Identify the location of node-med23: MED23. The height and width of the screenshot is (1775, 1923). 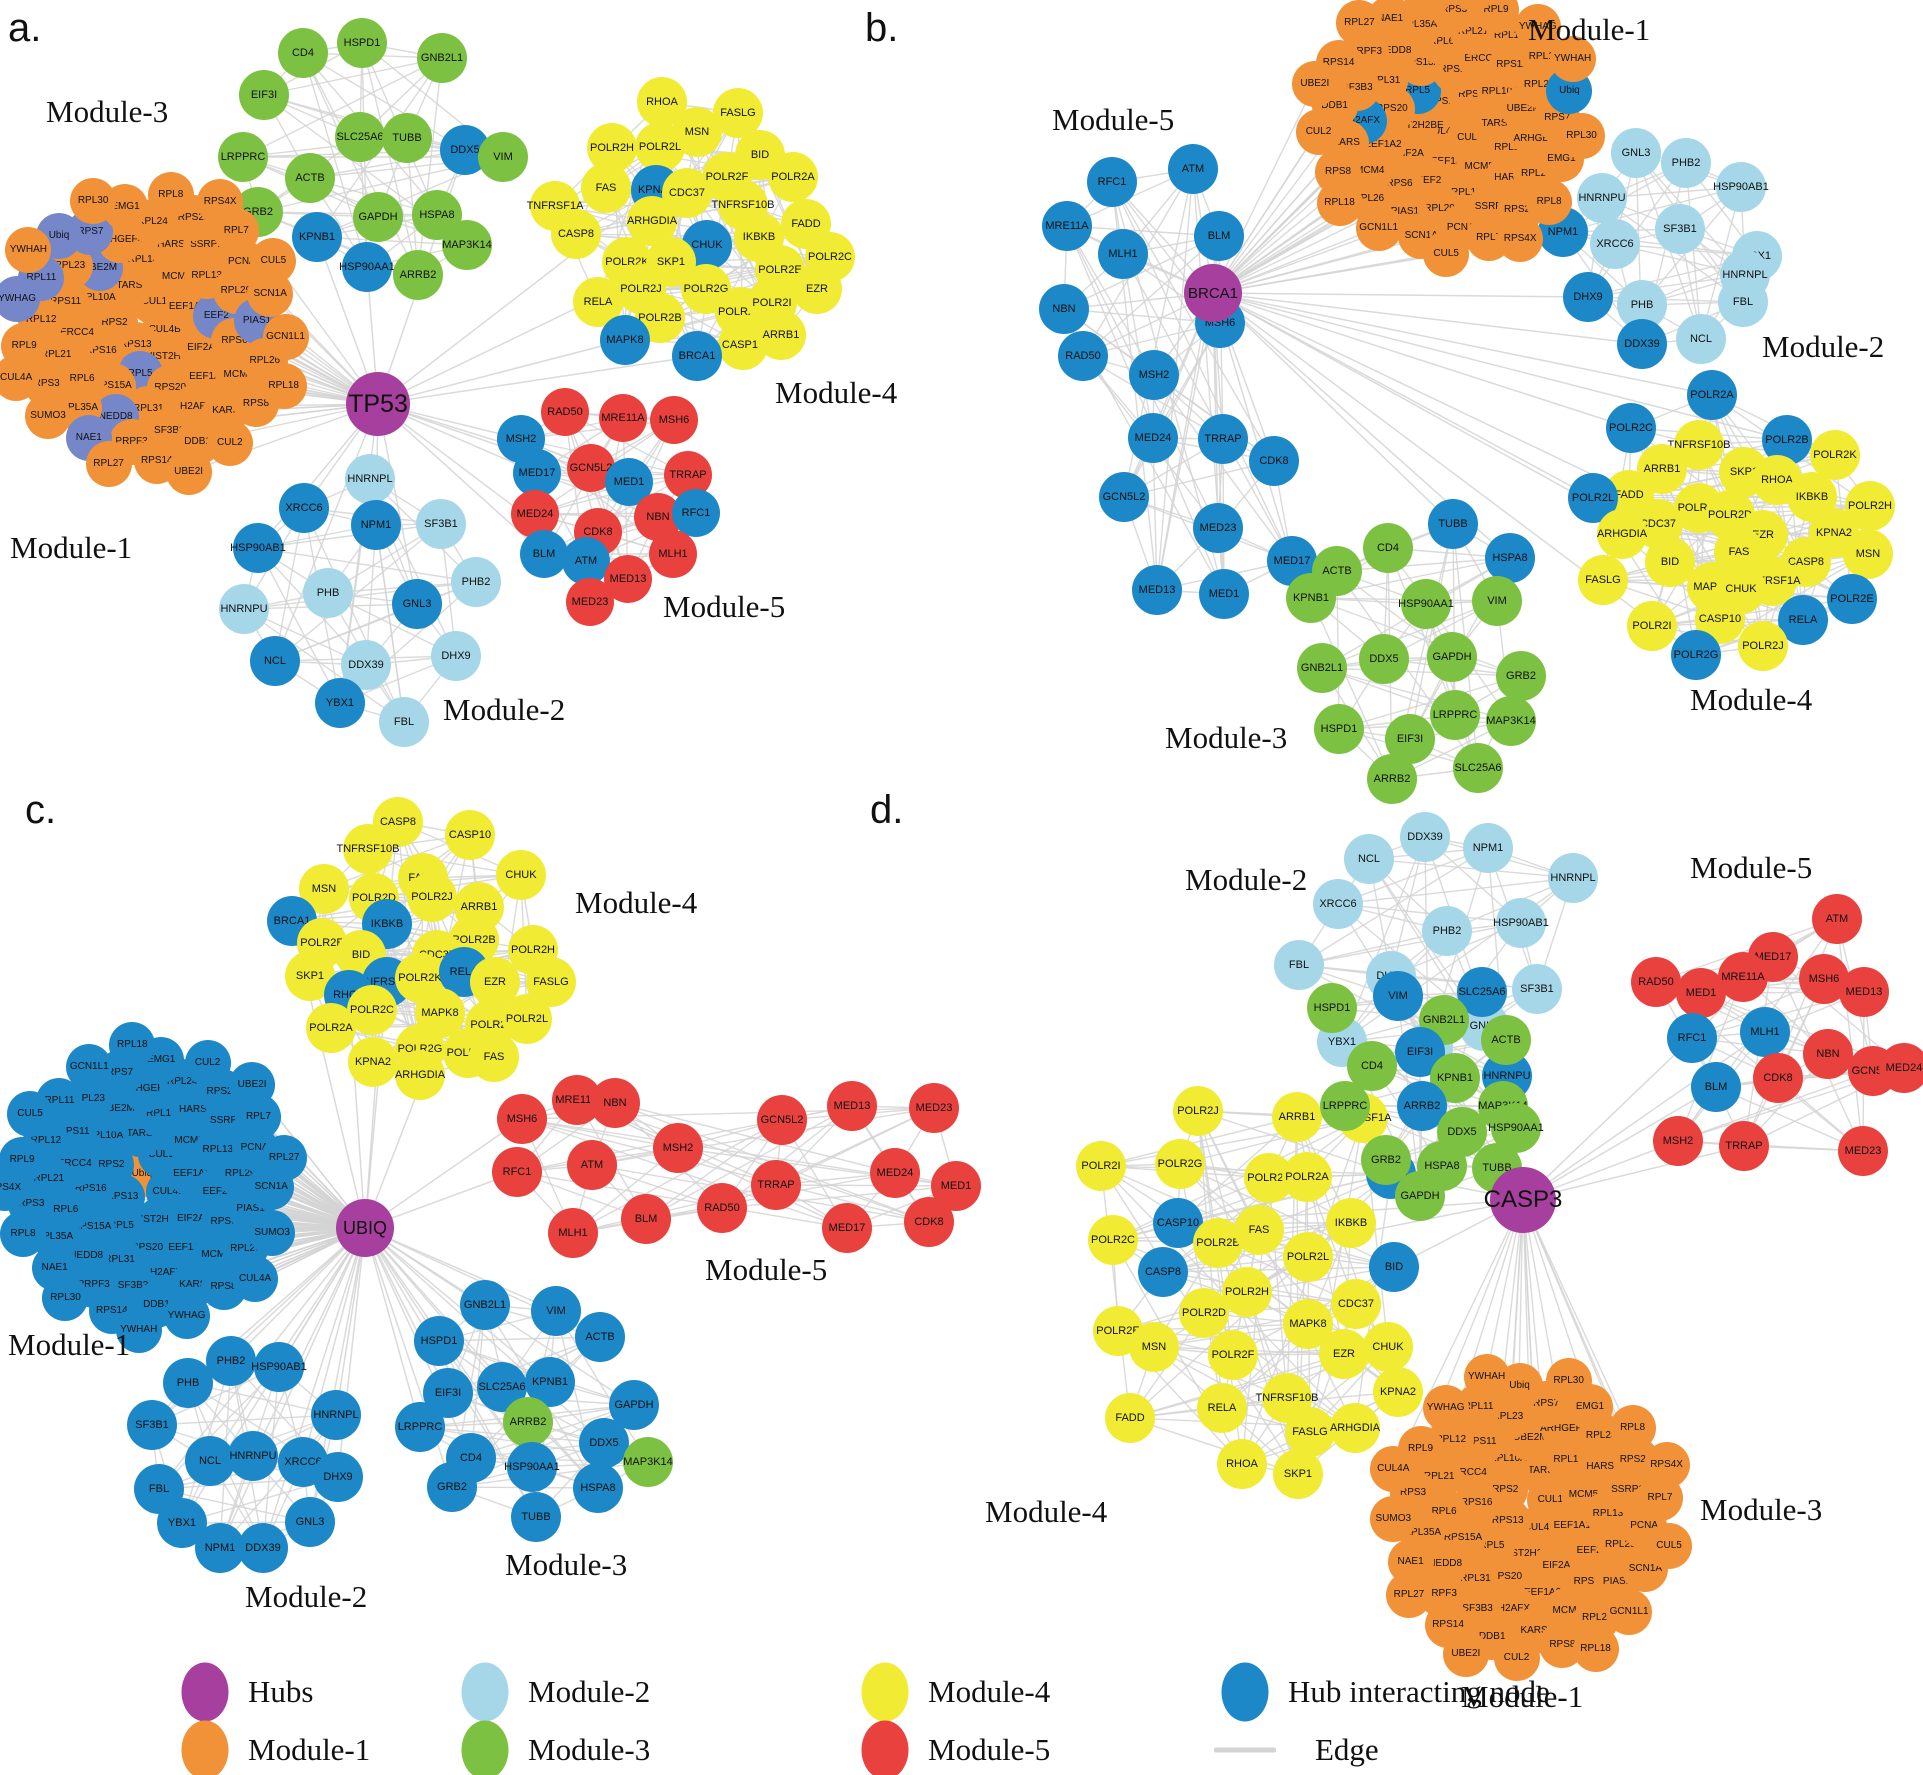
(590, 602).